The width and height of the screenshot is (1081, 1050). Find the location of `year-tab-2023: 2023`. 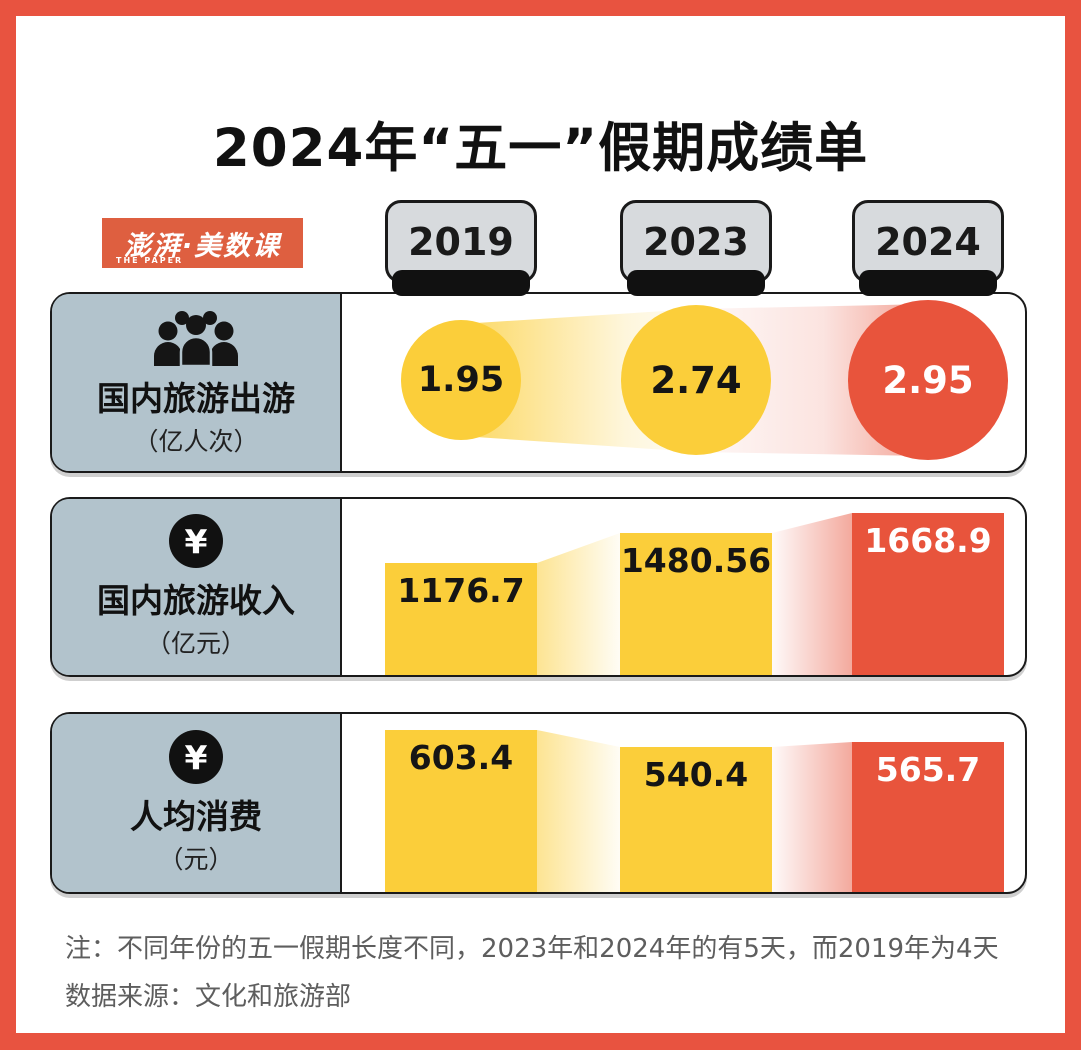

year-tab-2023: 2023 is located at coordinates (696, 248).